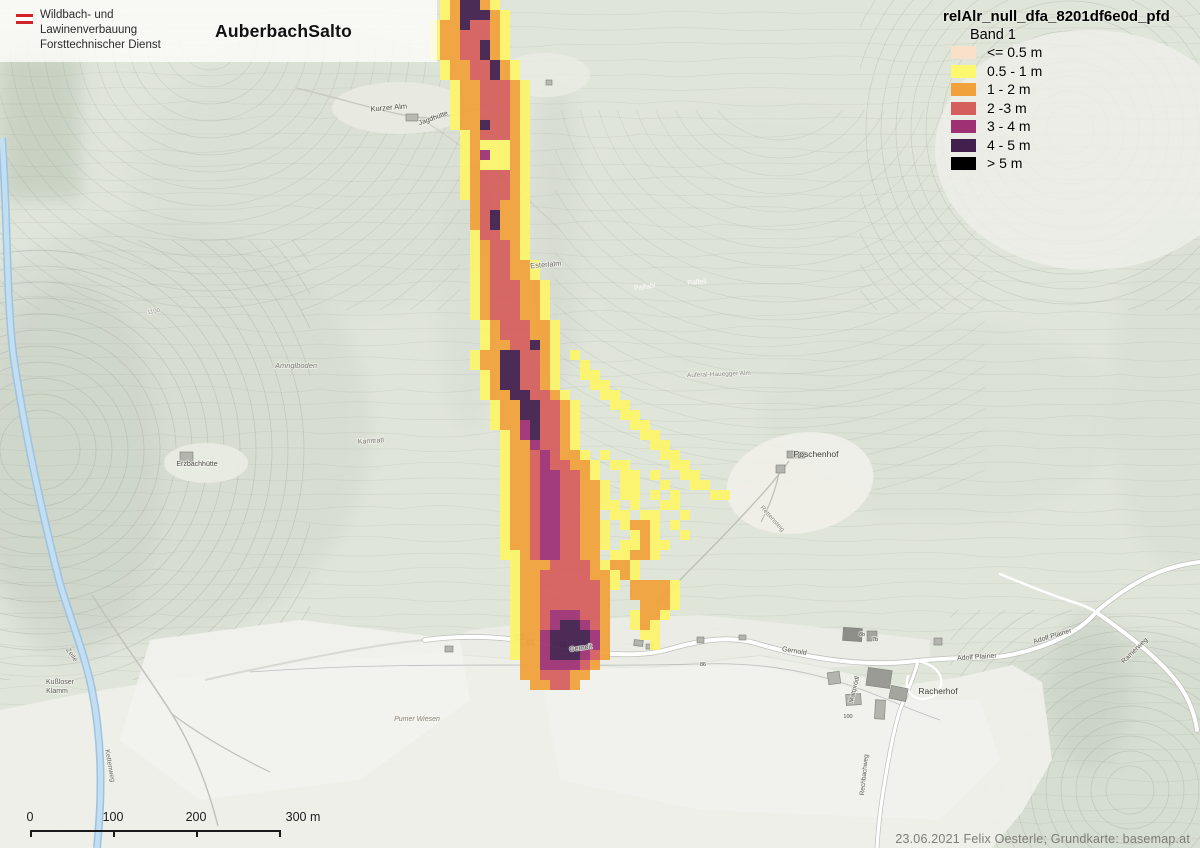 The height and width of the screenshot is (848, 1200). What do you see at coordinates (1072, 126) in the screenshot?
I see `legend-item: 3 - 4 m` at bounding box center [1072, 126].